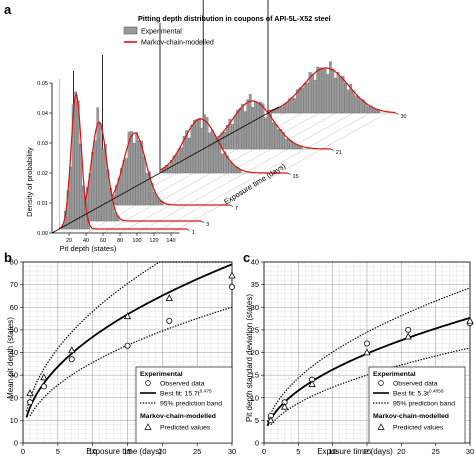 The image size is (474, 458). I want to click on panel-b-y-axis-label: Mean pit depth (states), so click(10, 358).